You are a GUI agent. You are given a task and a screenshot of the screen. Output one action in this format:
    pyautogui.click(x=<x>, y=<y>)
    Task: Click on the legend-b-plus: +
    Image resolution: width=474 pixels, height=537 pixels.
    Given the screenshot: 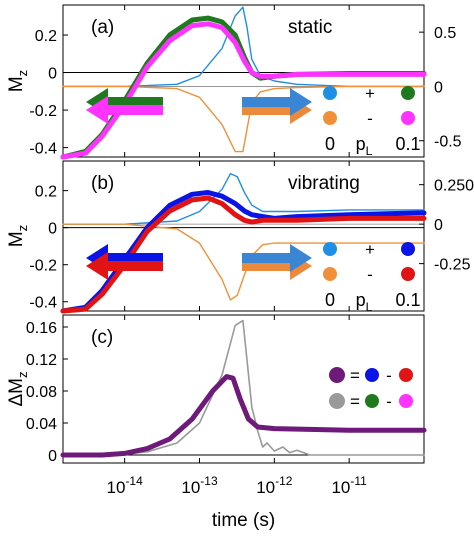 What is the action you would take?
    pyautogui.click(x=370, y=249)
    